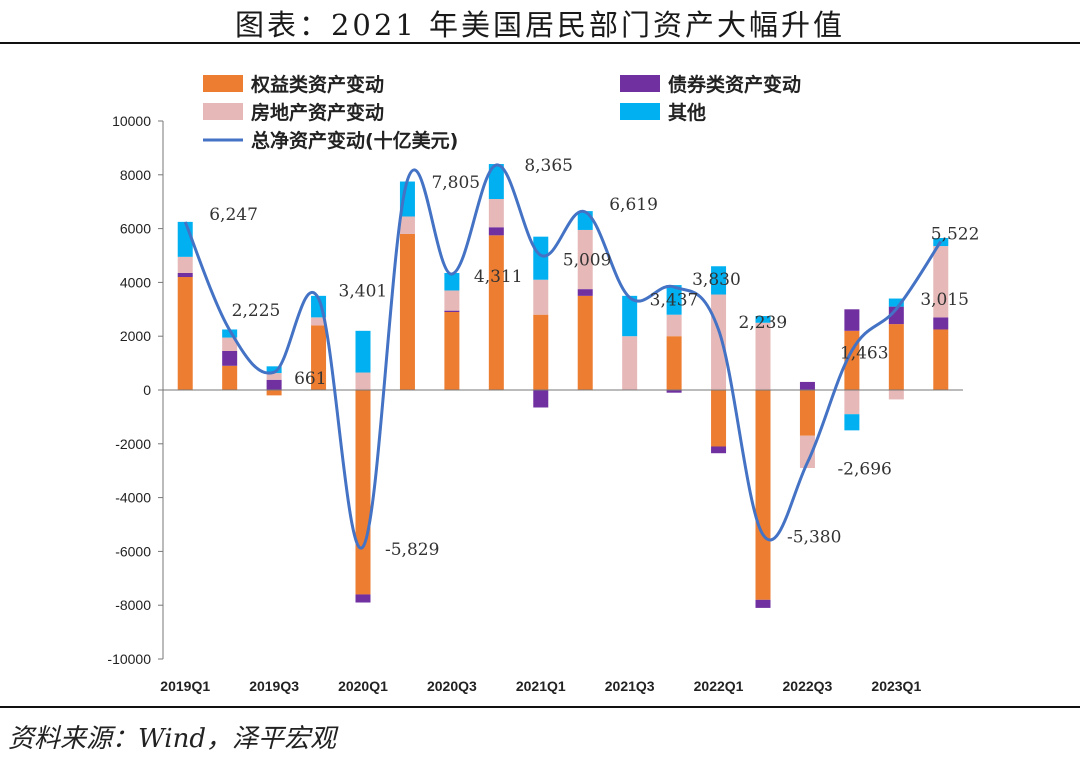 The width and height of the screenshot is (1080, 758). I want to click on legend-swatch-other, so click(640, 111).